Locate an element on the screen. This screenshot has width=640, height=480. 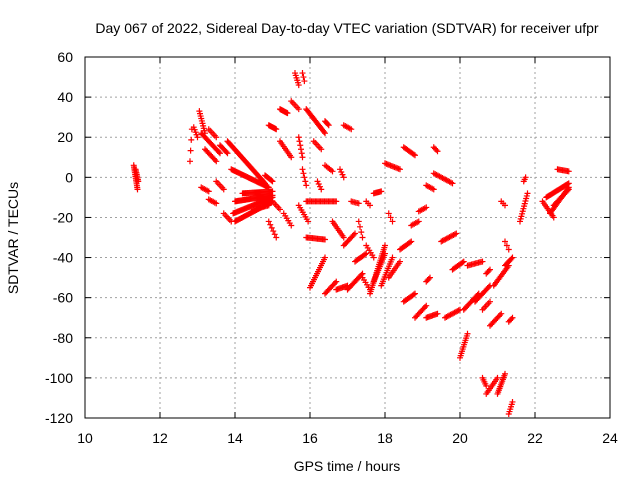
y-tick-label: 20 is located at coordinates (65, 137).